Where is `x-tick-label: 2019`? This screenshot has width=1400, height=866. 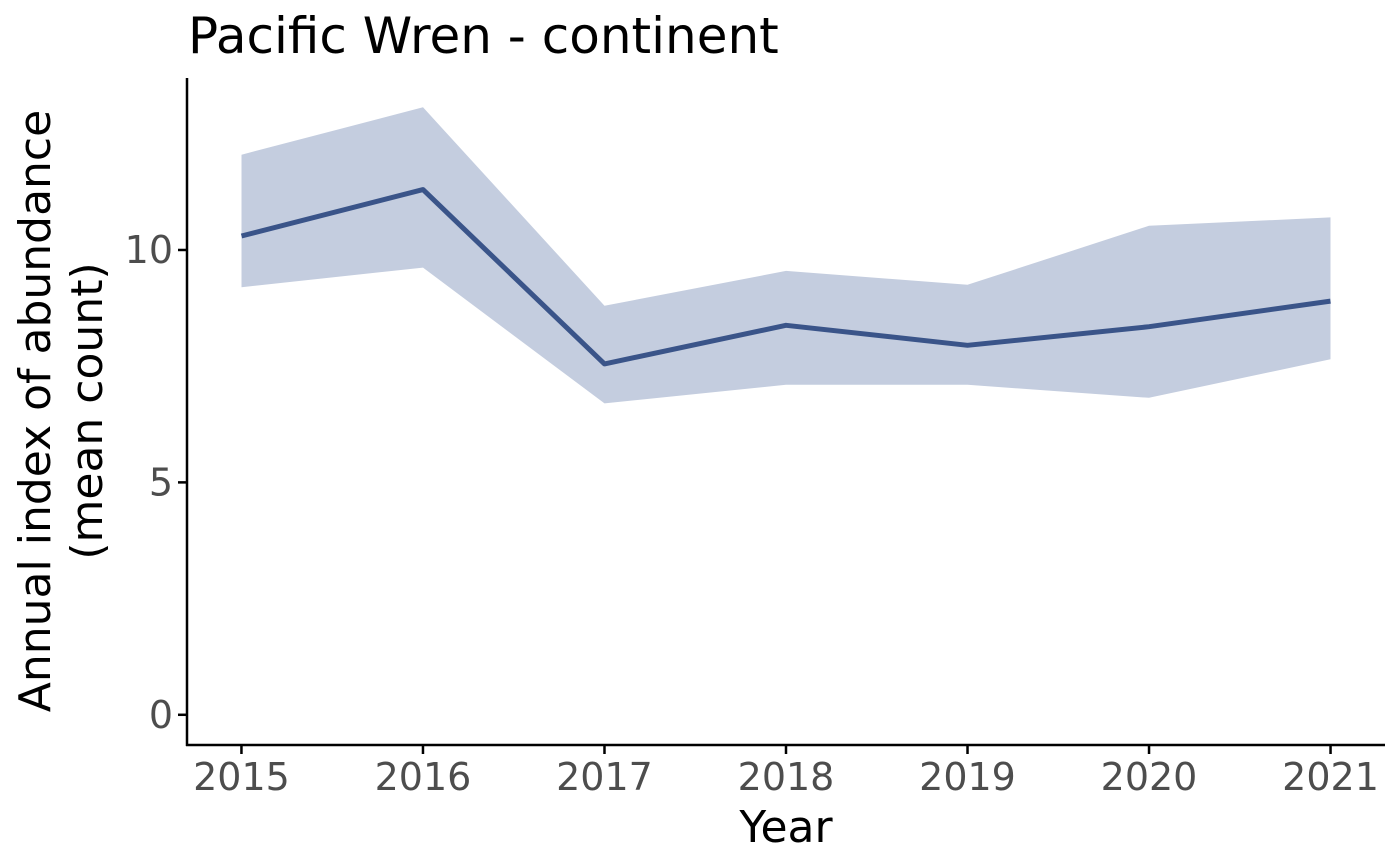
x-tick-label: 2019 is located at coordinates (967, 777).